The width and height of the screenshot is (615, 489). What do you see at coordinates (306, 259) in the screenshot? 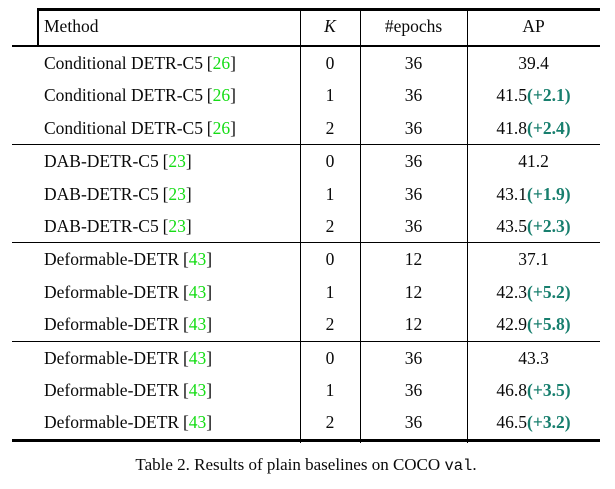
I see `table-row: Deformable-DETR [43] 0 12 37.1` at bounding box center [306, 259].